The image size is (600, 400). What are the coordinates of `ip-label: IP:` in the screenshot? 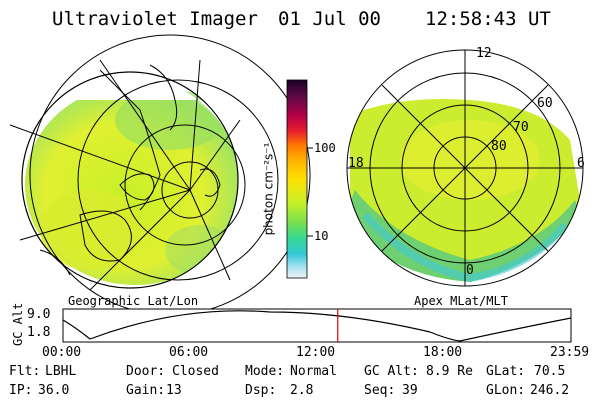 It's located at (21, 390).